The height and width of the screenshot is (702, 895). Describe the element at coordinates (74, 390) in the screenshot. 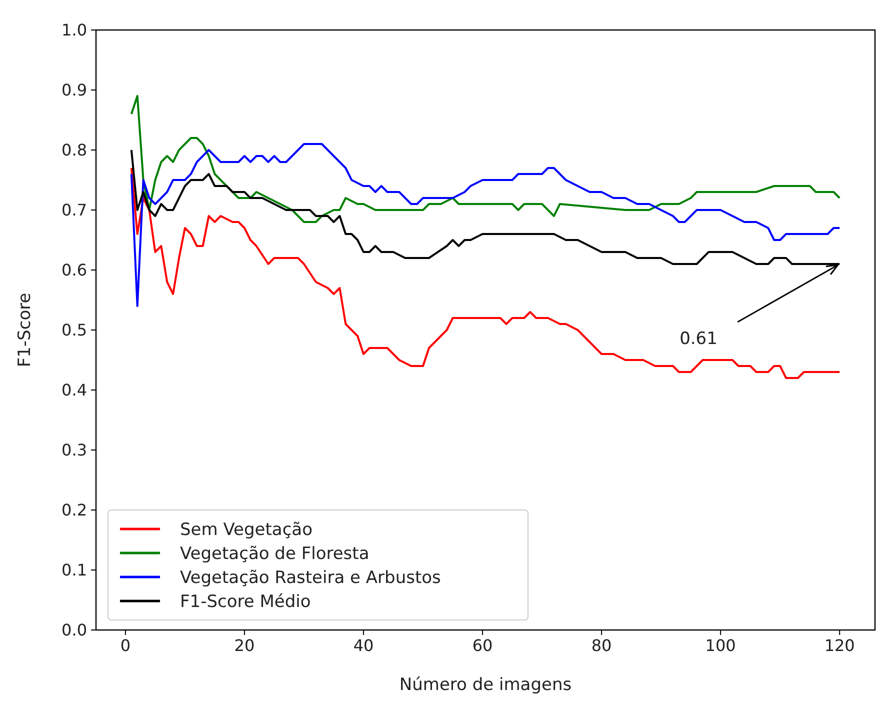

I see `y-tick-label: 0.4` at that location.